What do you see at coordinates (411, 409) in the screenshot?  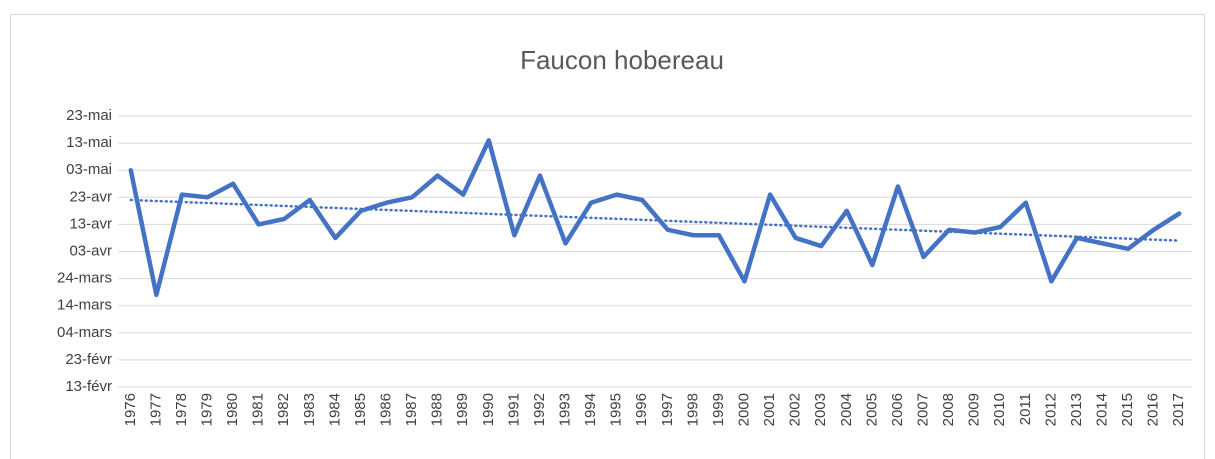 I see `x-tick-label: 1987` at bounding box center [411, 409].